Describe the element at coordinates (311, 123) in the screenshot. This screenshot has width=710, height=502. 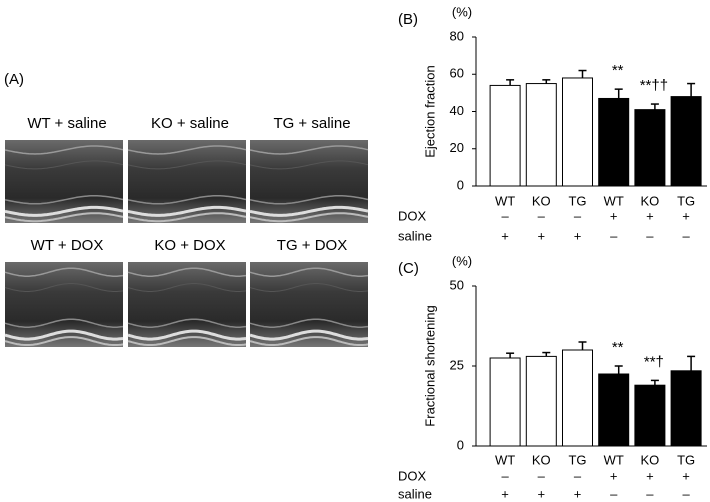
I see `image-label: TG + saline` at that location.